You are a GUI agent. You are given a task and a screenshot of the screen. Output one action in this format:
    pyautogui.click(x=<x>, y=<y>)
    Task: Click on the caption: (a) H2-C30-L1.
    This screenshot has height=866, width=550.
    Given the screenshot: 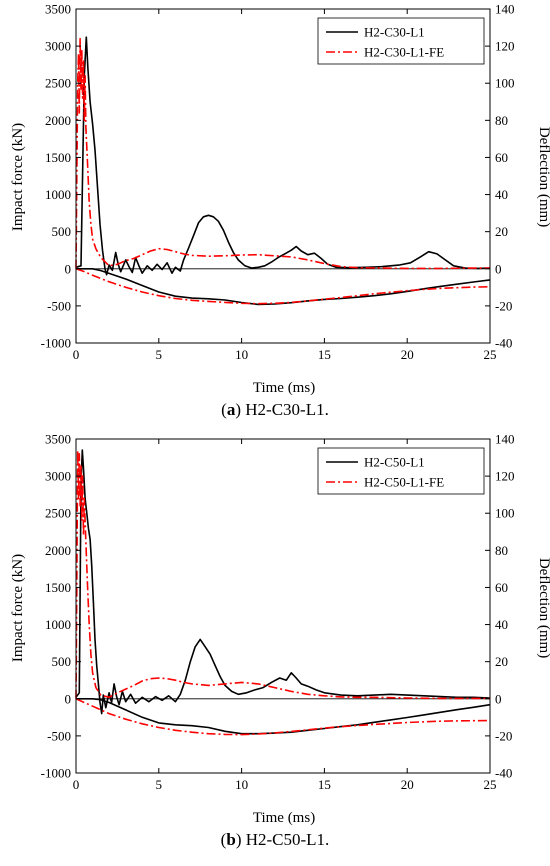 What is the action you would take?
    pyautogui.click(x=275, y=409)
    